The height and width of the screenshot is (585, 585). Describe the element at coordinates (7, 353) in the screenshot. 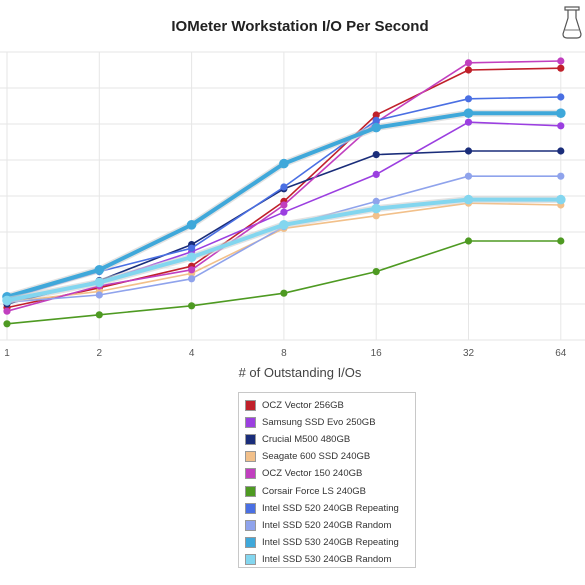

I see `x-tick-label: 1` at that location.